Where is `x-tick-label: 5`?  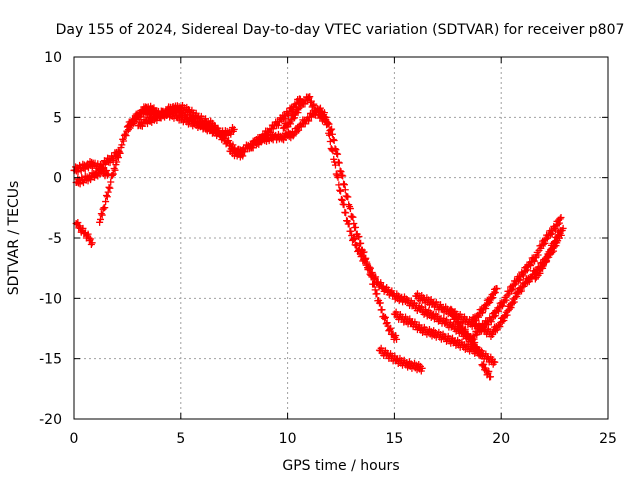 x-tick-label: 5 is located at coordinates (180, 439).